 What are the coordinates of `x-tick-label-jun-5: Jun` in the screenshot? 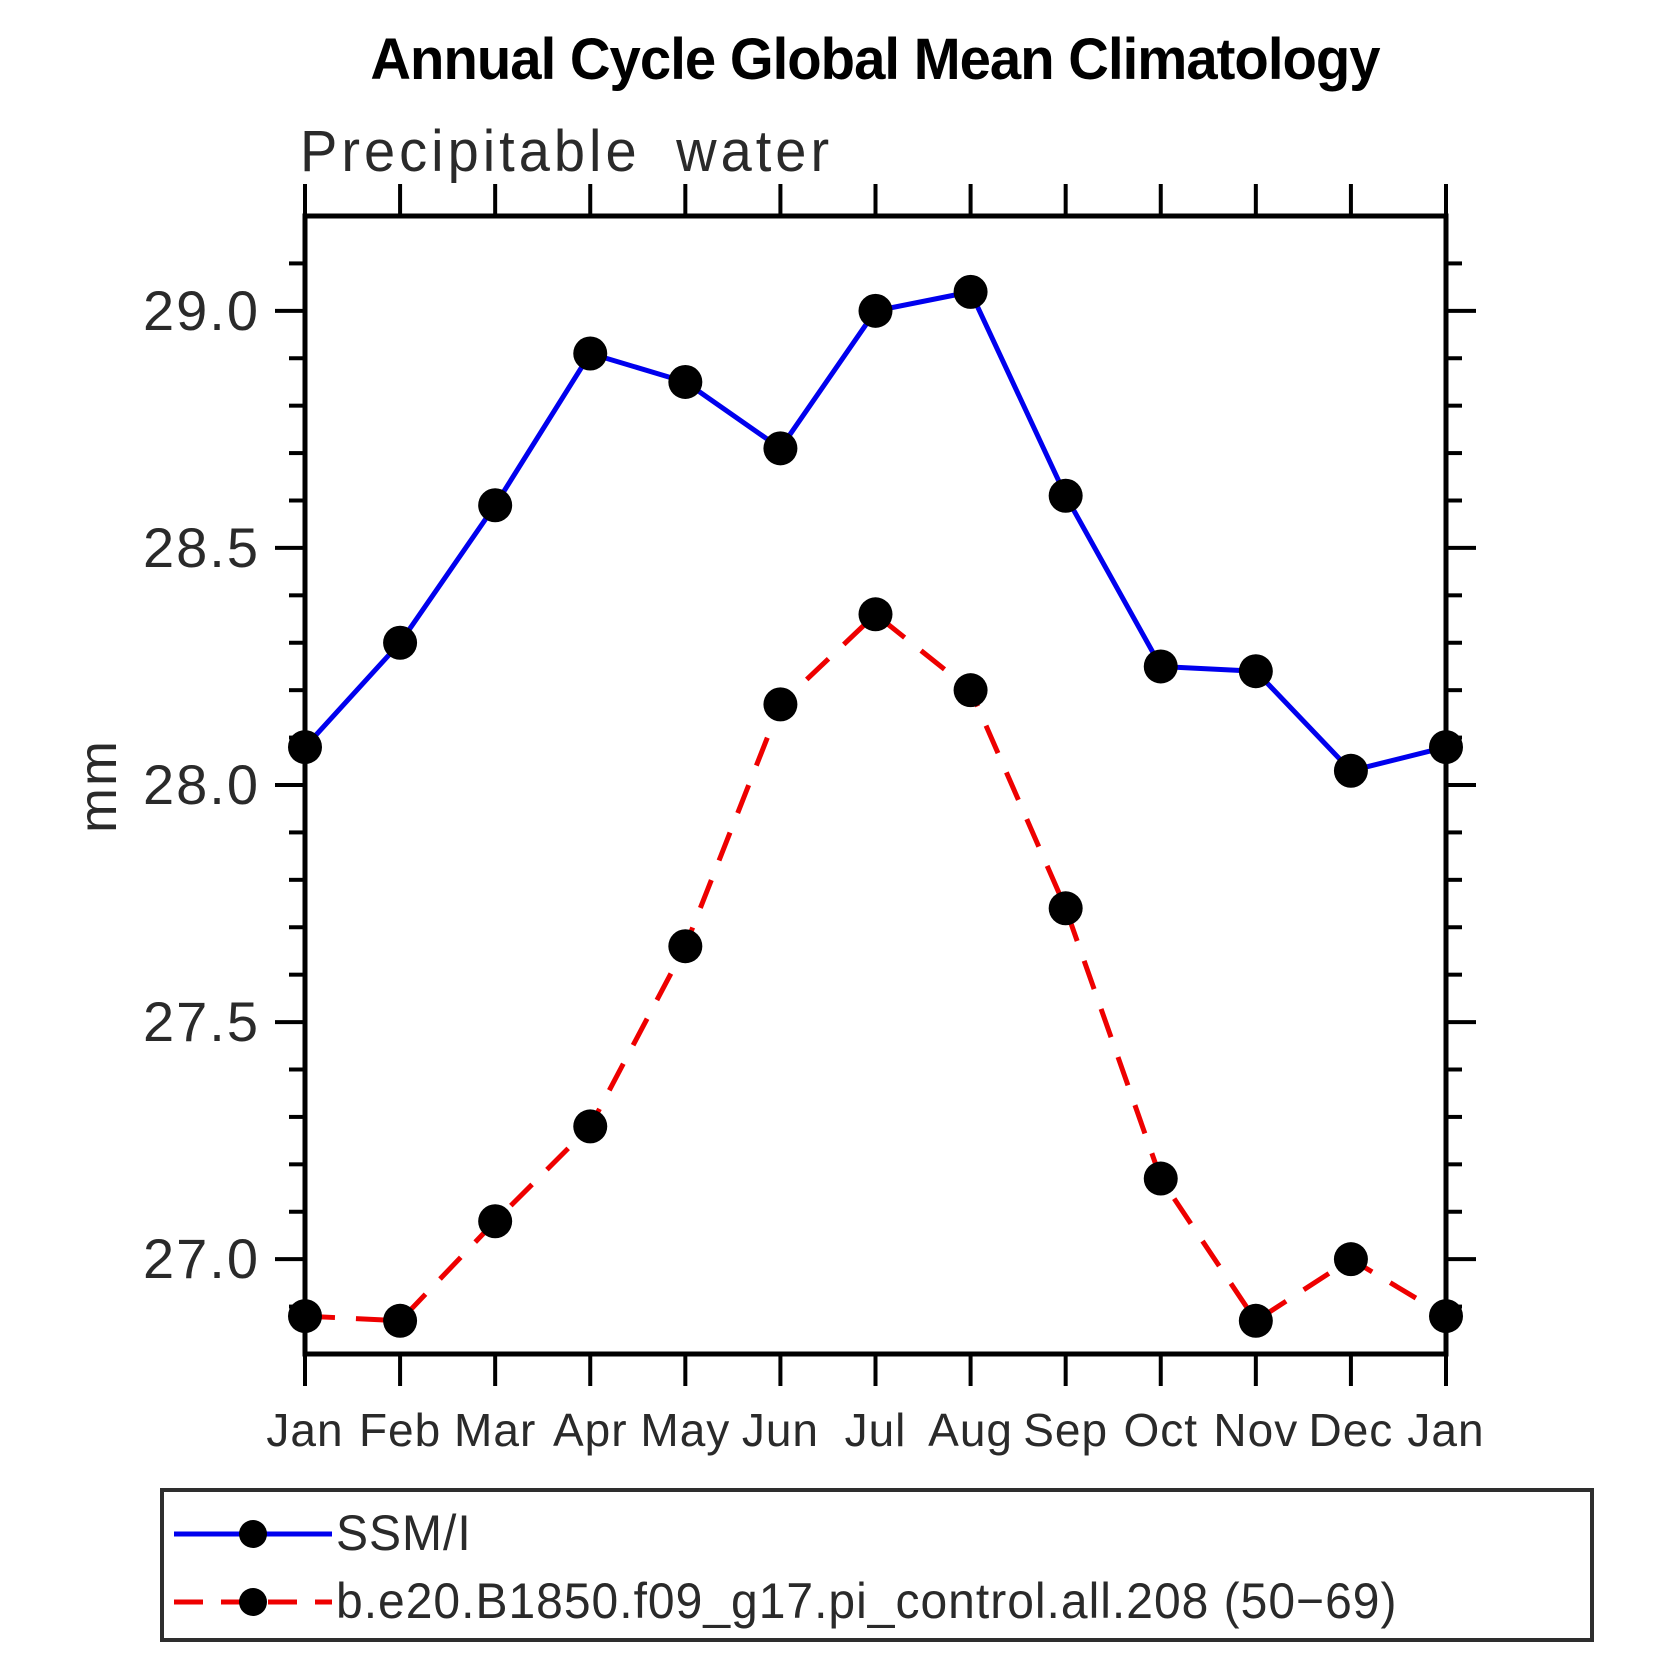 It's located at (780, 1430).